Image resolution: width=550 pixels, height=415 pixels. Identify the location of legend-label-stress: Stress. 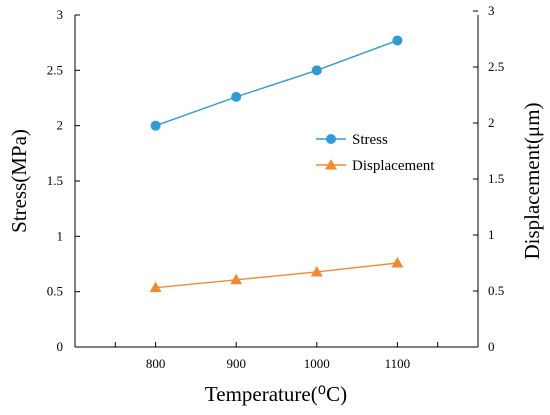
(370, 140).